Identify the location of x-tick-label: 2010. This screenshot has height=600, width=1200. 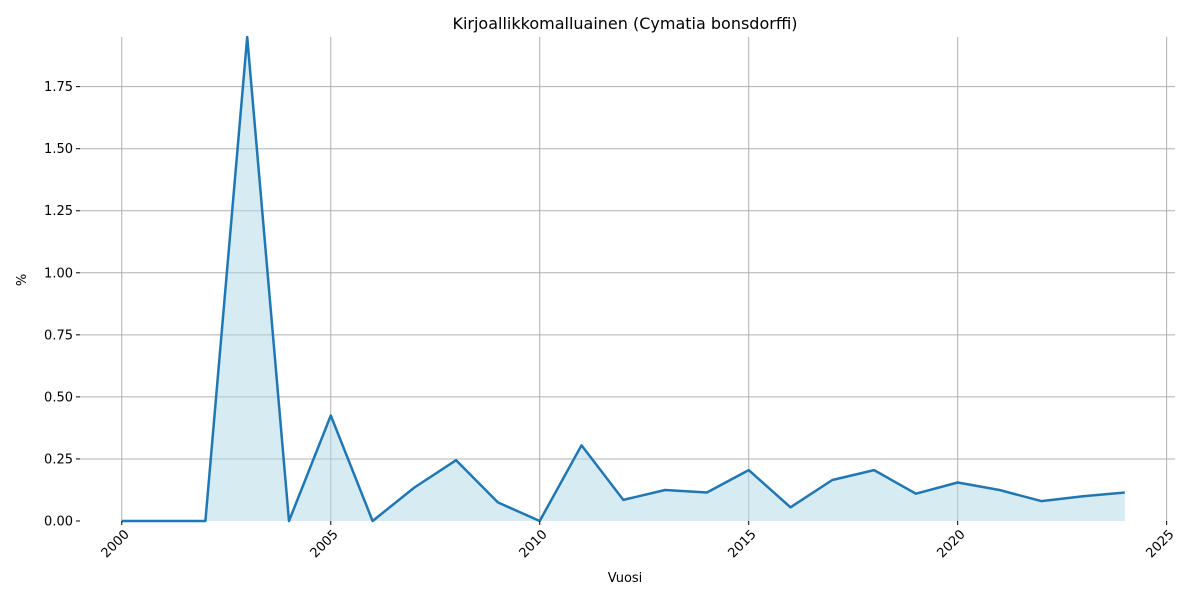
(534, 544).